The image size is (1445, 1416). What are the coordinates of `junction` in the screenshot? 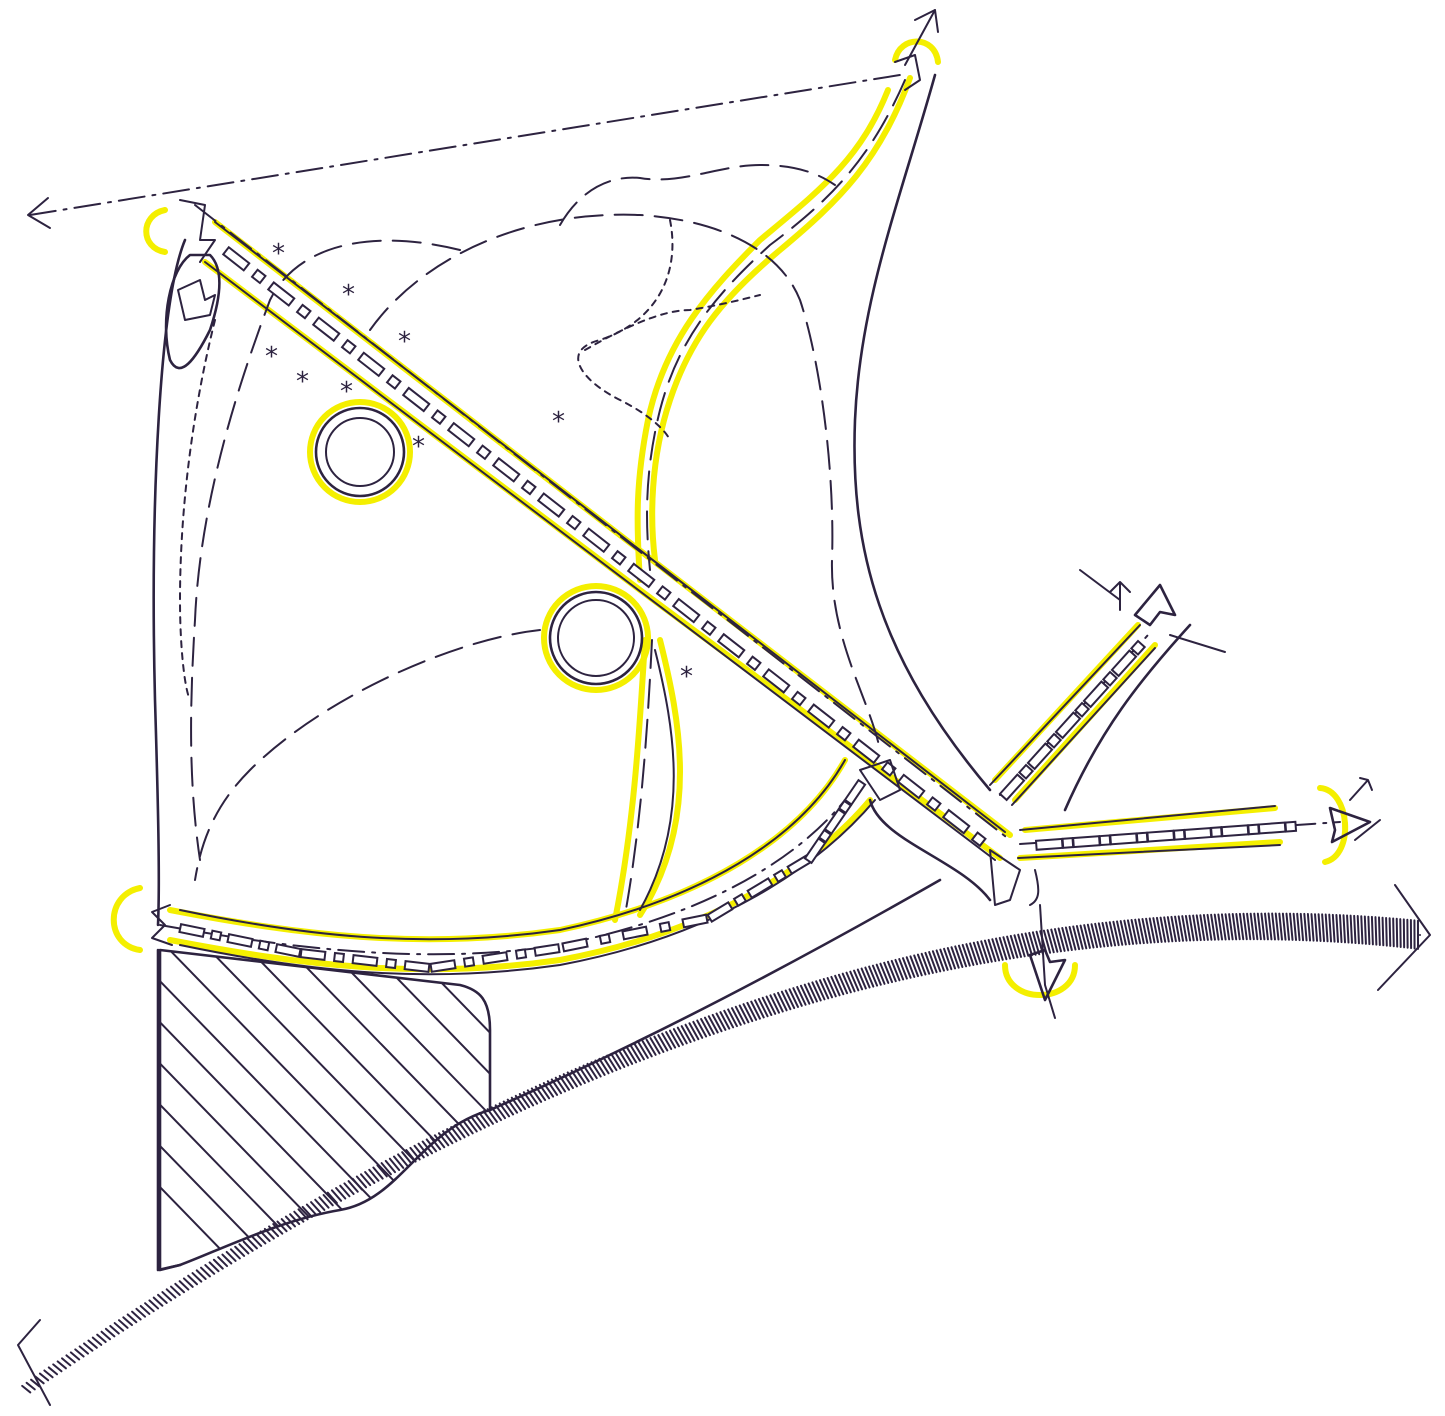 It's located at (949, 832).